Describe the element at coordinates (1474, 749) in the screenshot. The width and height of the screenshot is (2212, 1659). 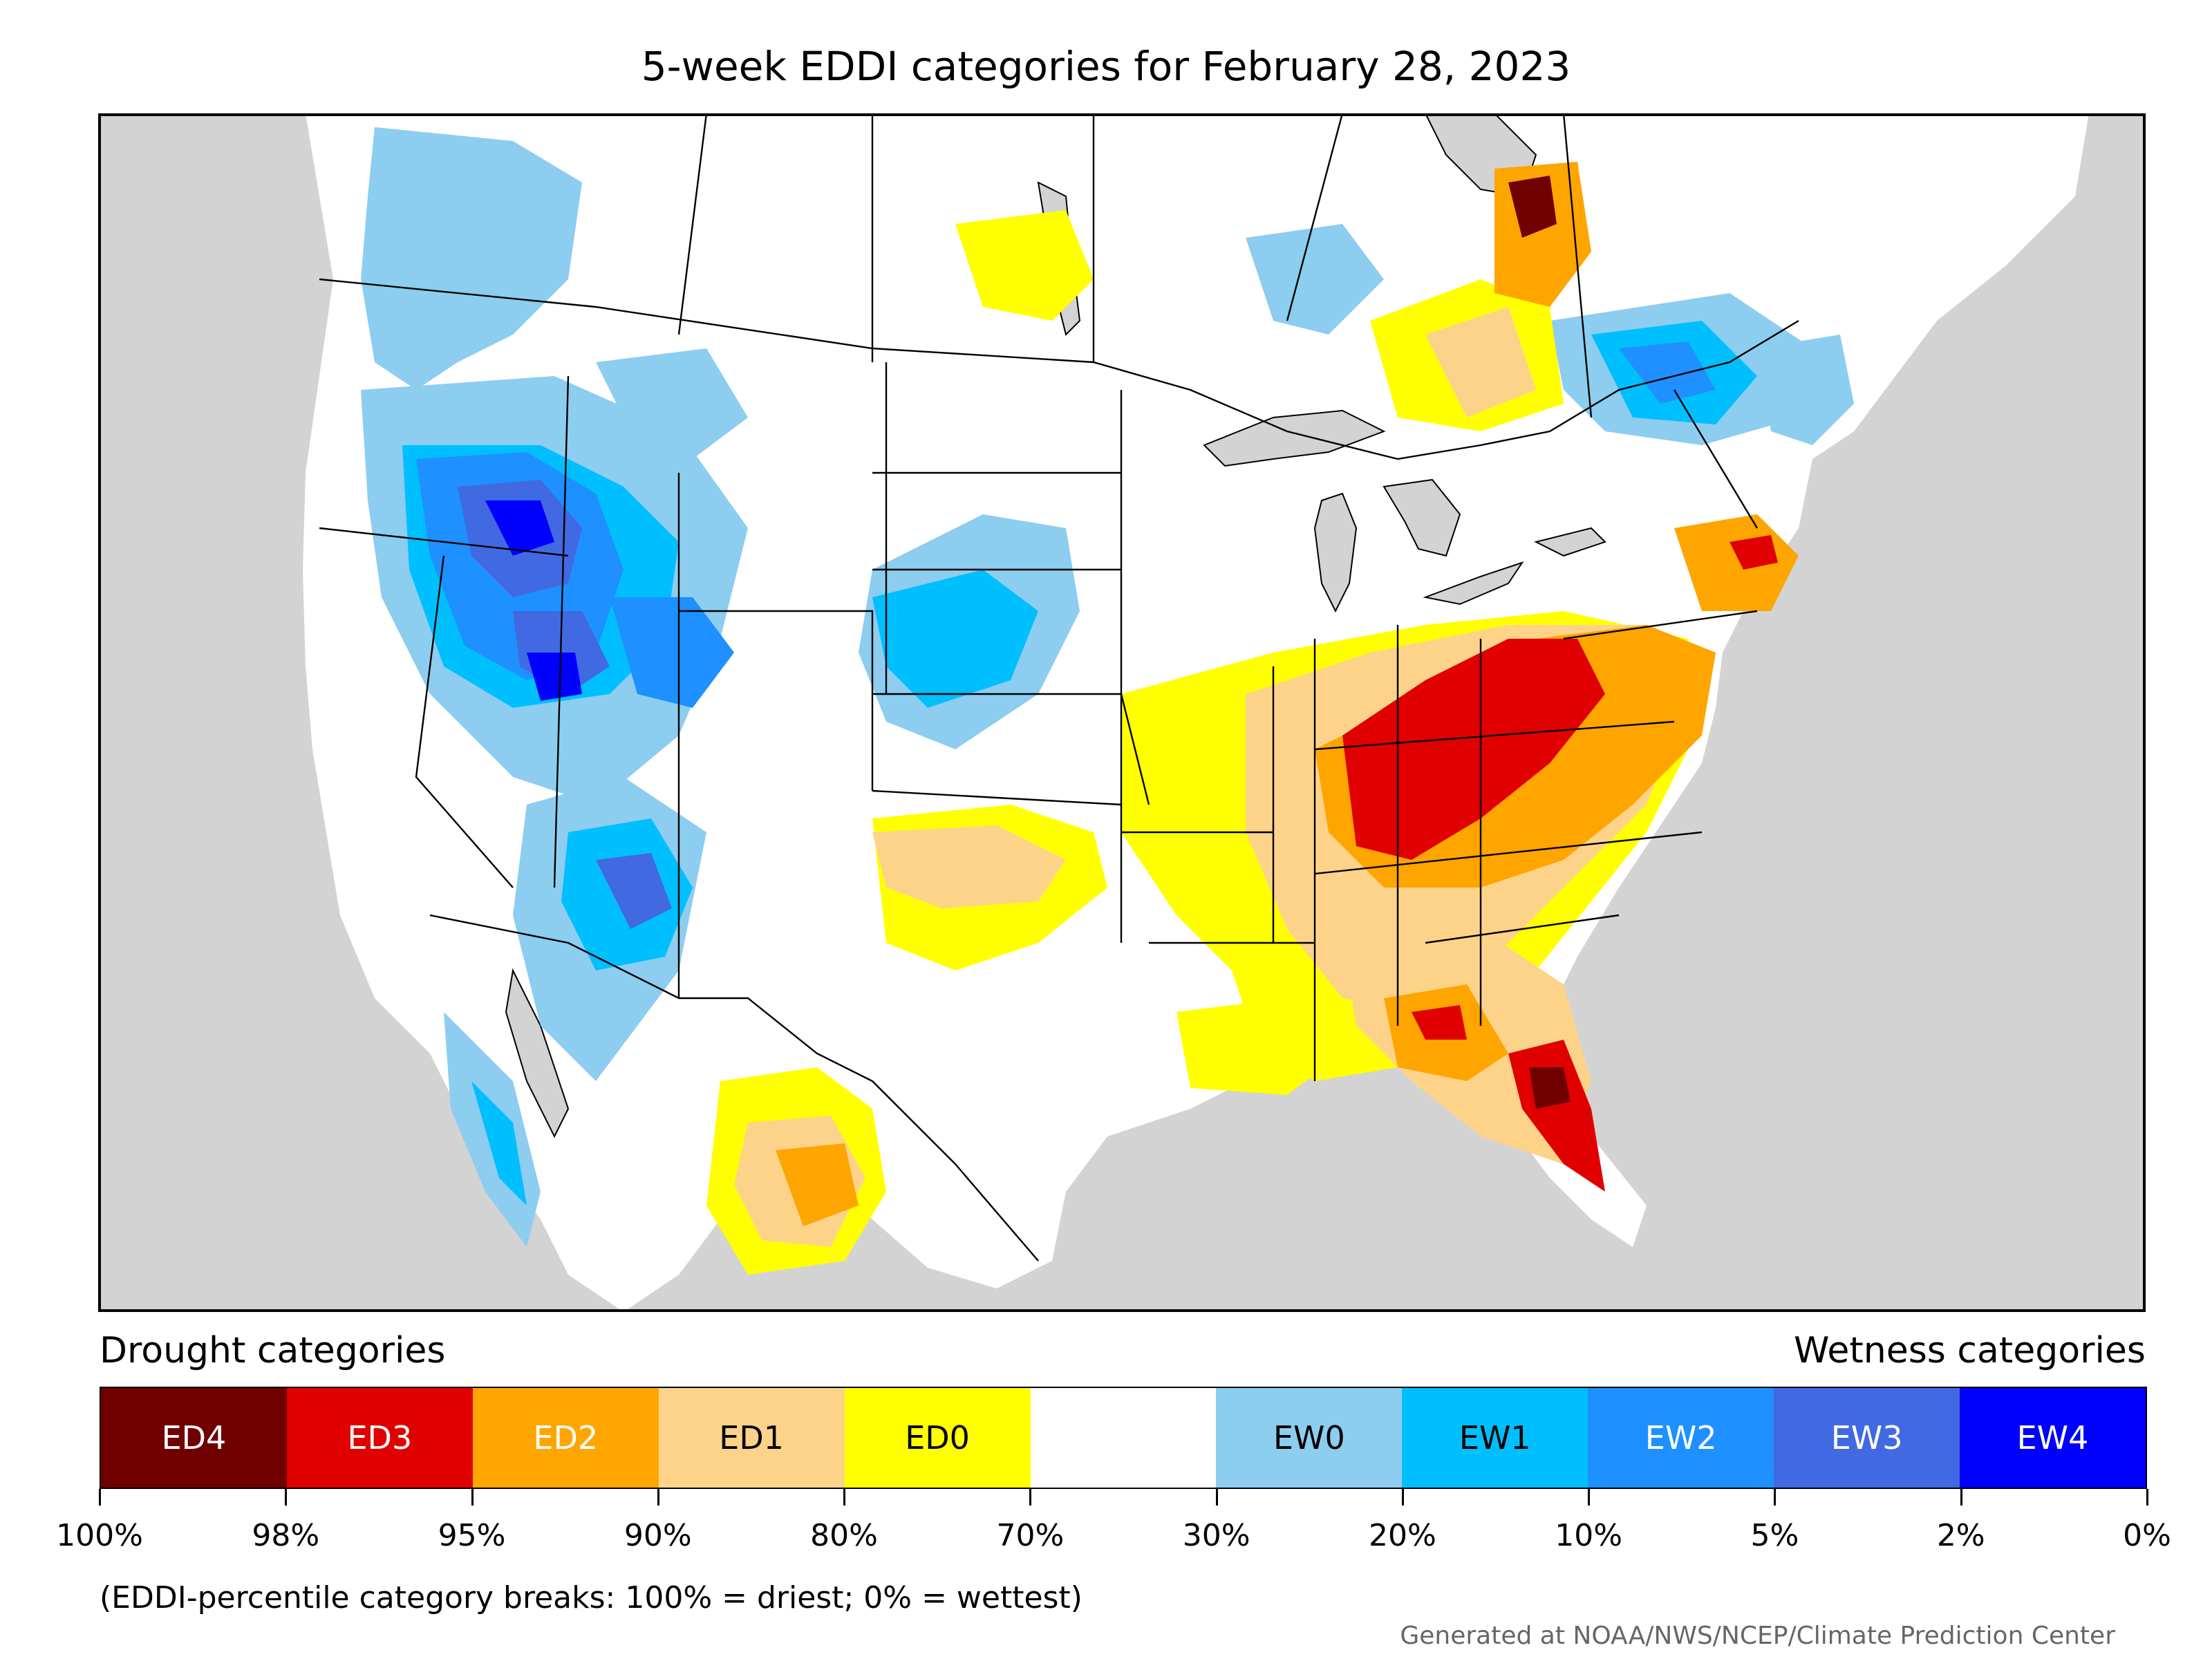
I see `ed3-ohio-valley` at that location.